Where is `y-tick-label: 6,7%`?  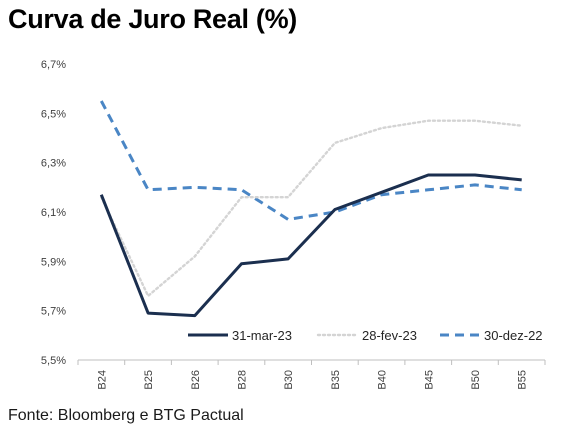 y-tick-label: 6,7% is located at coordinates (53, 65).